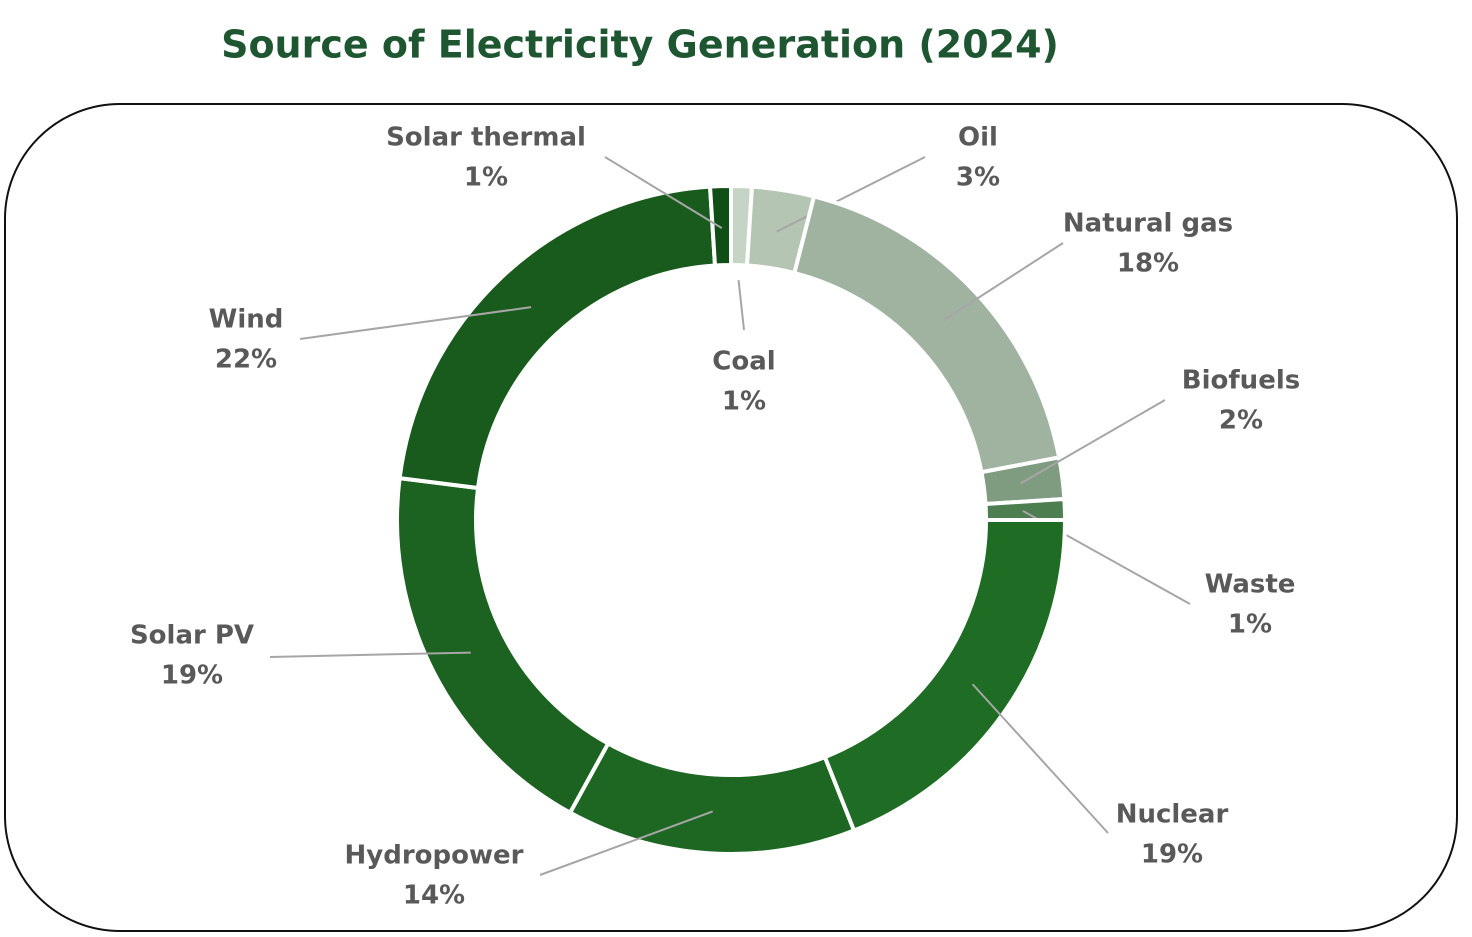 This screenshot has width=1472, height=937. I want to click on value-label: 2%, so click(1241, 421).